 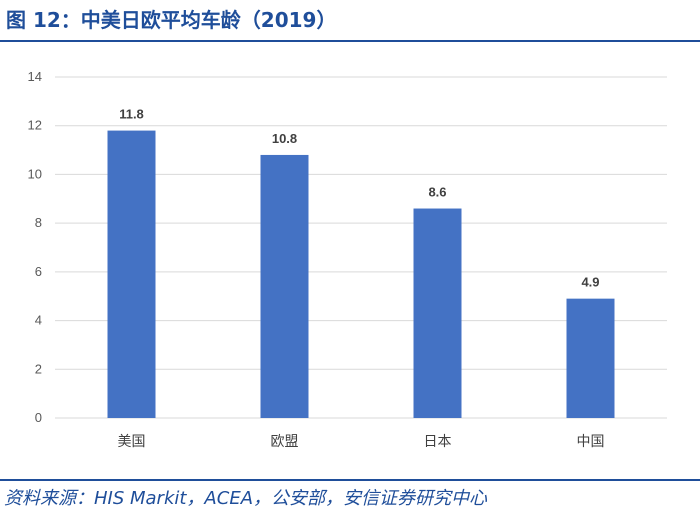 What do you see at coordinates (350, 41) in the screenshot?
I see `top-divider` at bounding box center [350, 41].